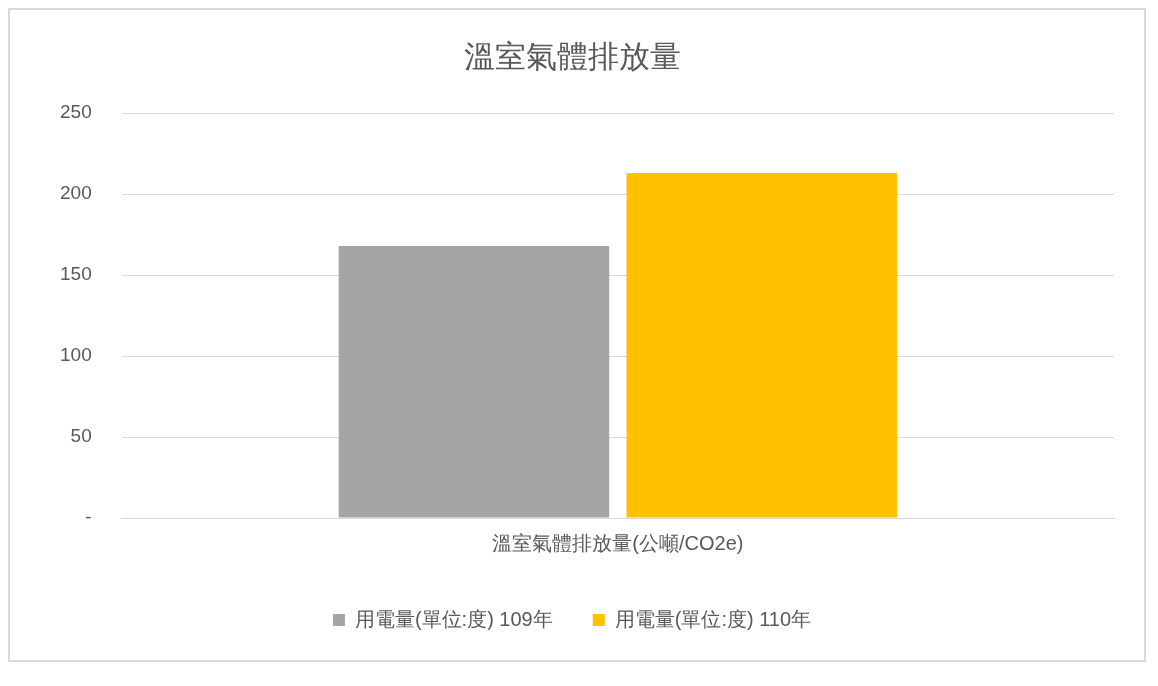  What do you see at coordinates (81, 436) in the screenshot?
I see `y-tick-label: 50` at bounding box center [81, 436].